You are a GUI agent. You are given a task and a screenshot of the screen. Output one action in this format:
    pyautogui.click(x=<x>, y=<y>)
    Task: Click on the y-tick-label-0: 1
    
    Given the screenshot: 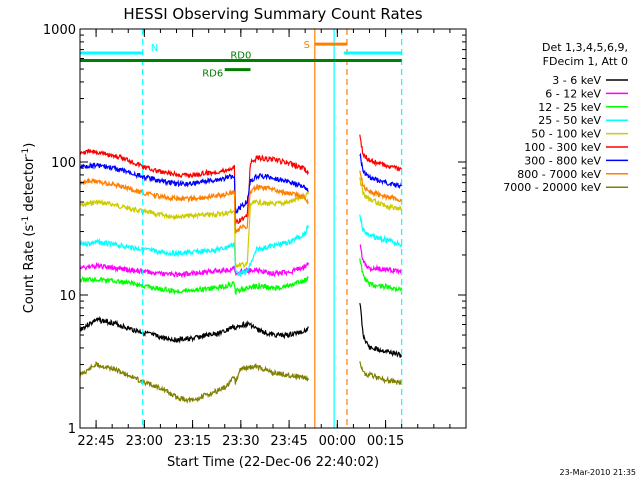 What is the action you would take?
    pyautogui.click(x=72, y=429)
    